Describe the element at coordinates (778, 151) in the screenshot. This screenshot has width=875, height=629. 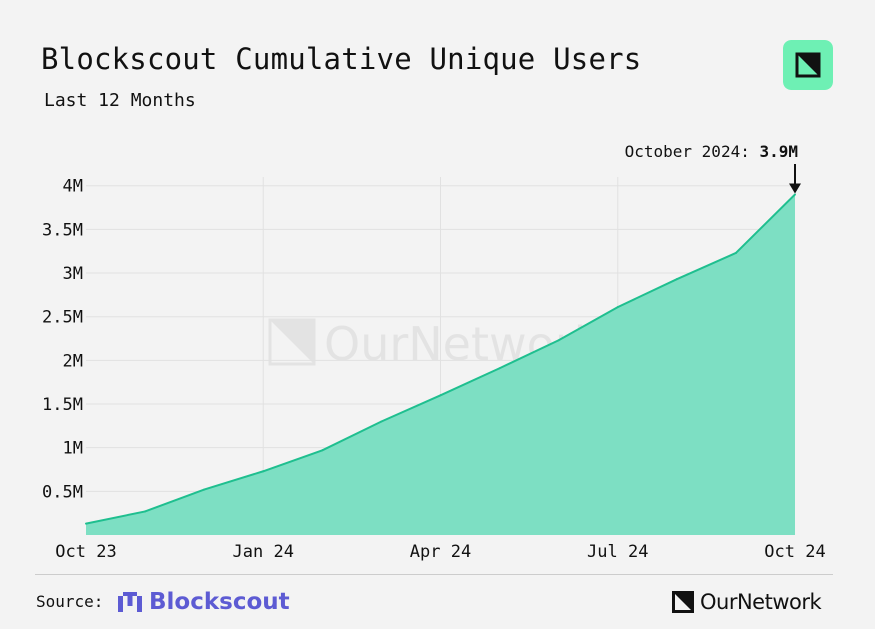
I see `annotation-value: 3.9M` at that location.